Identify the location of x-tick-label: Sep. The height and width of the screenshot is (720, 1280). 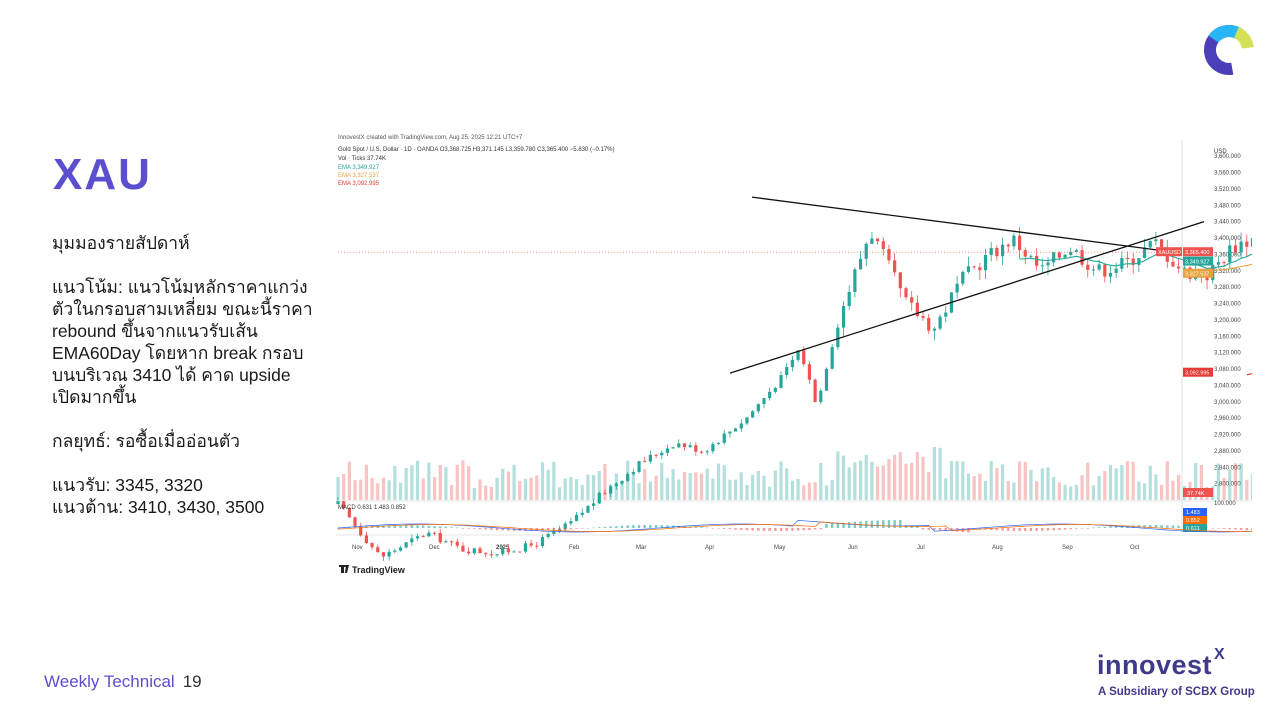
(1067, 548).